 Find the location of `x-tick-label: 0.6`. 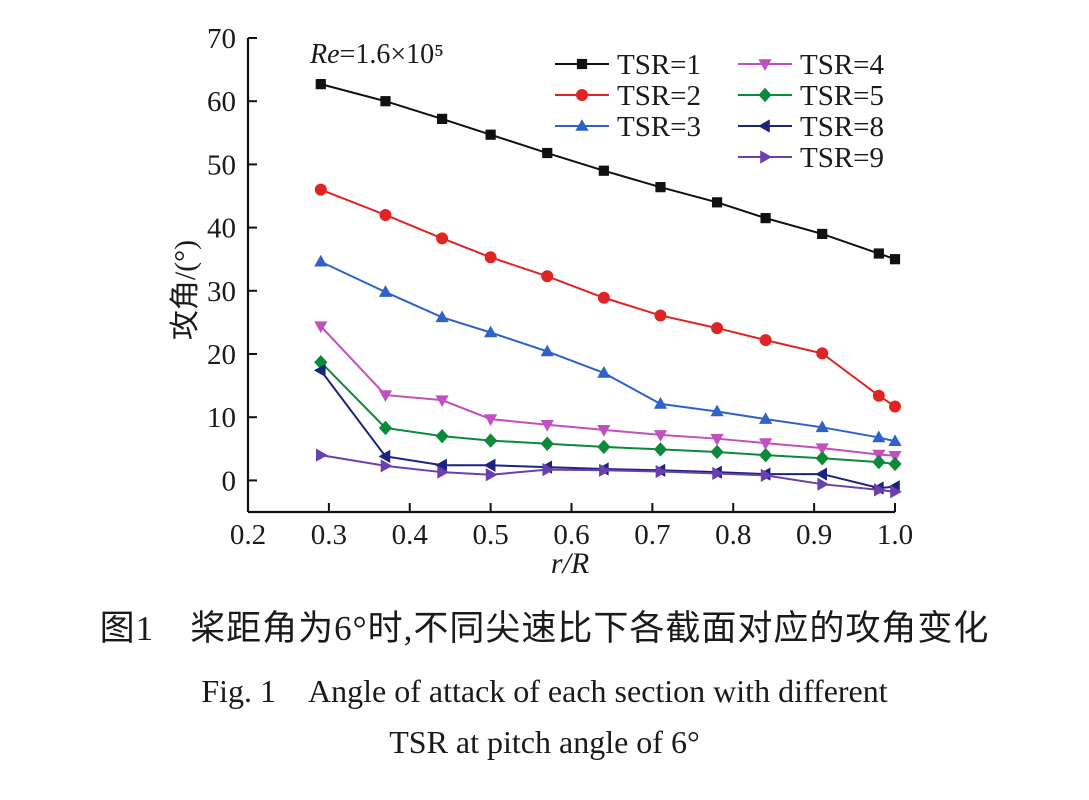

x-tick-label: 0.6 is located at coordinates (571, 535).